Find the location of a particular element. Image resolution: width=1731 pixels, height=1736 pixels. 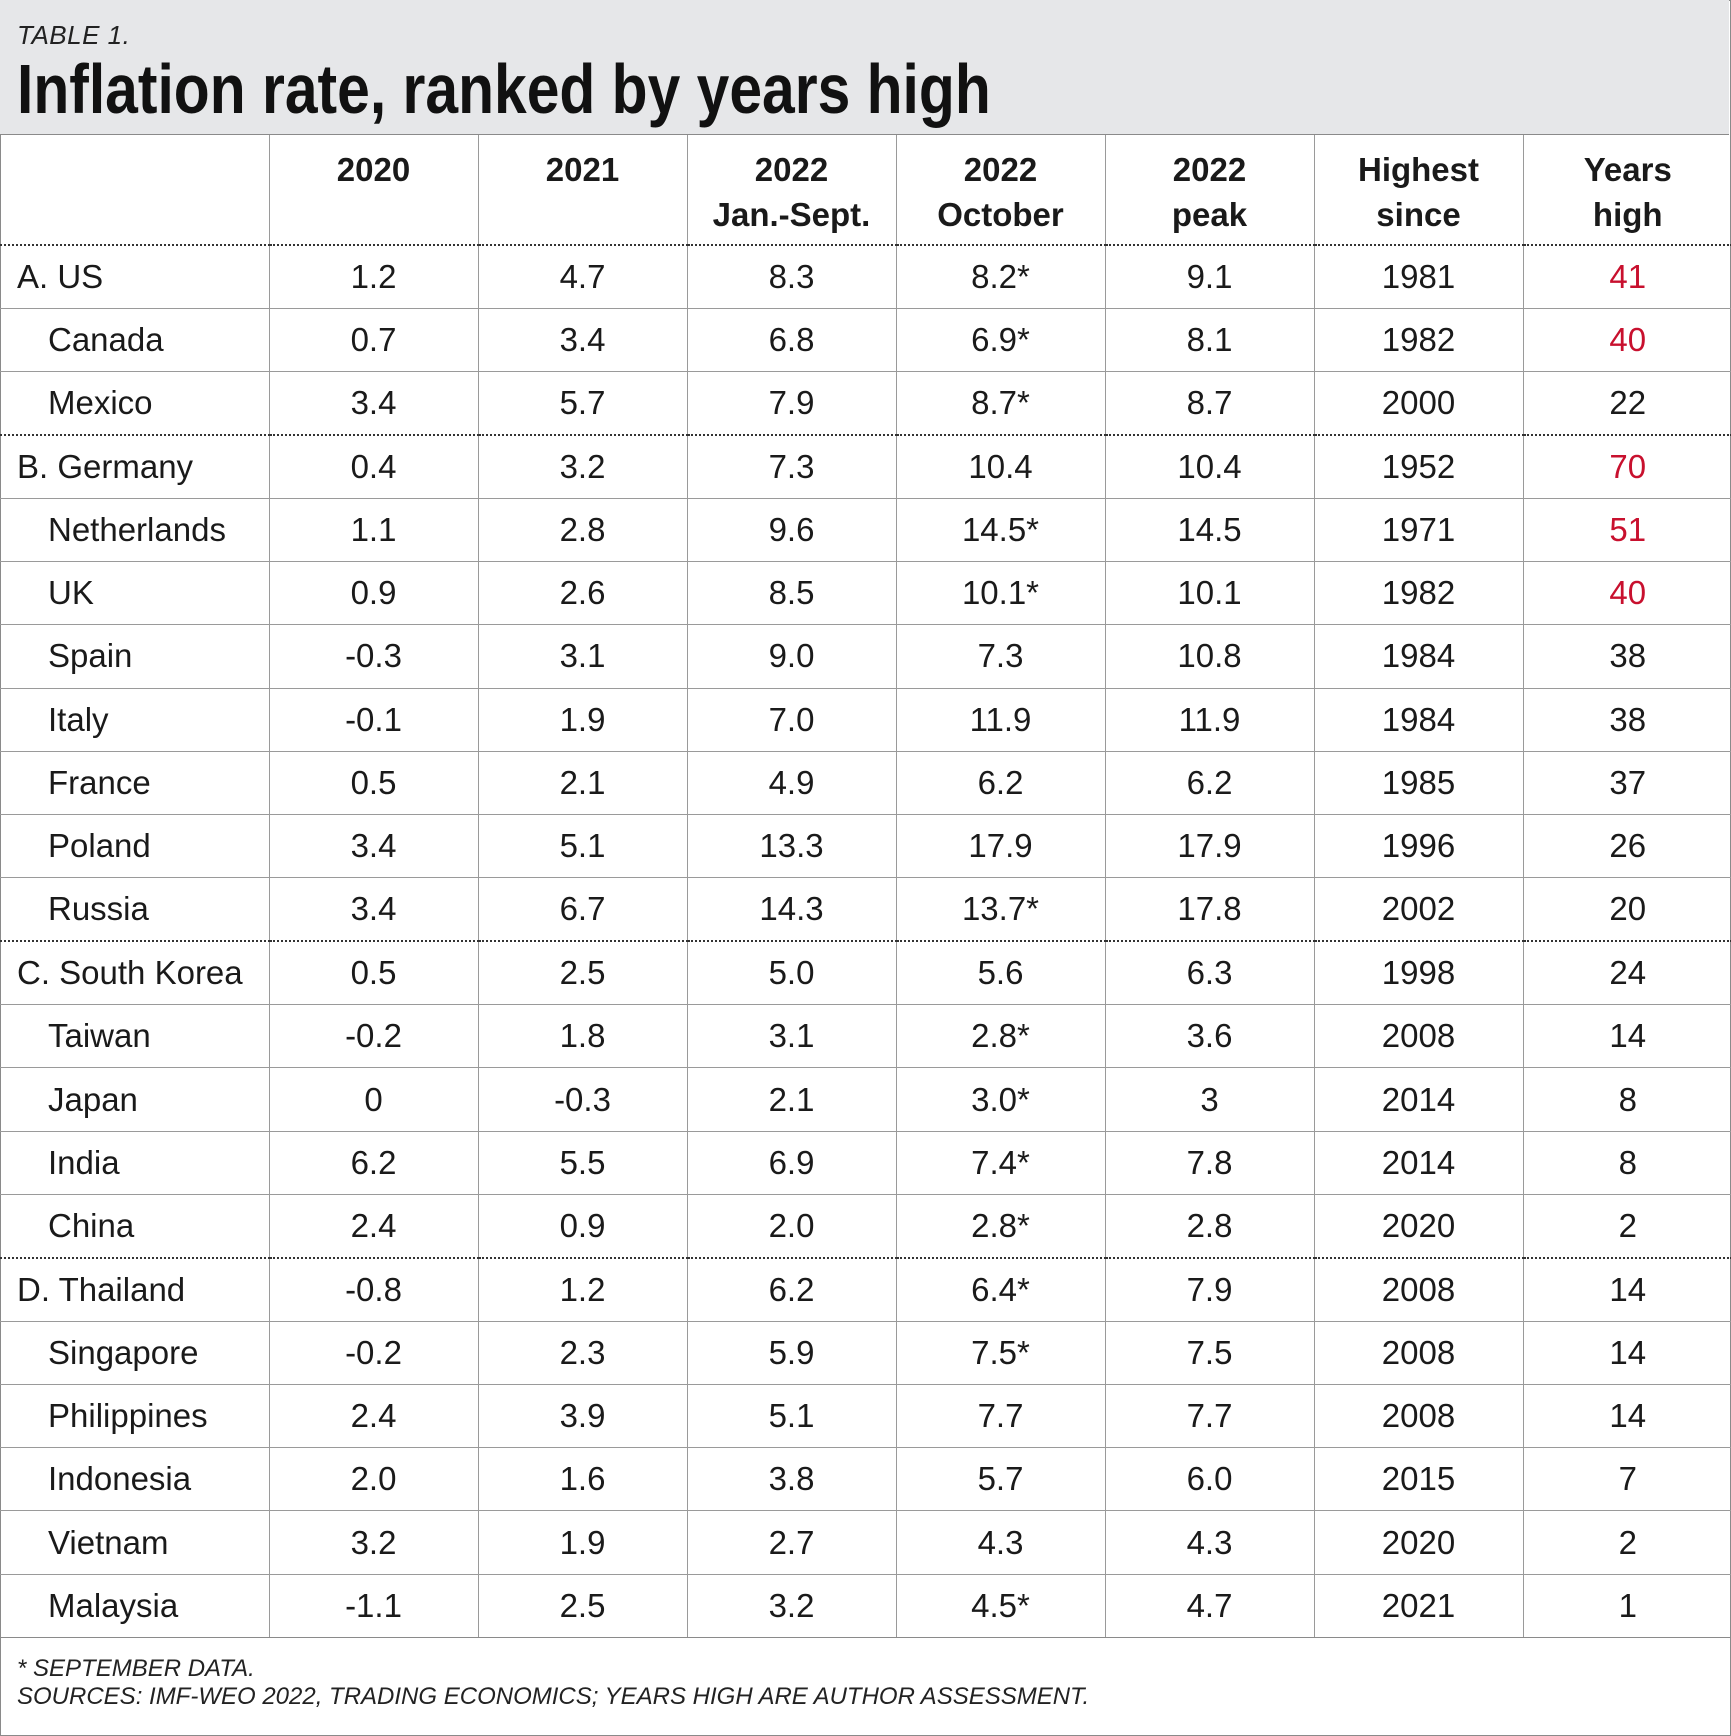

country-name: B. Germany is located at coordinates (134, 466).